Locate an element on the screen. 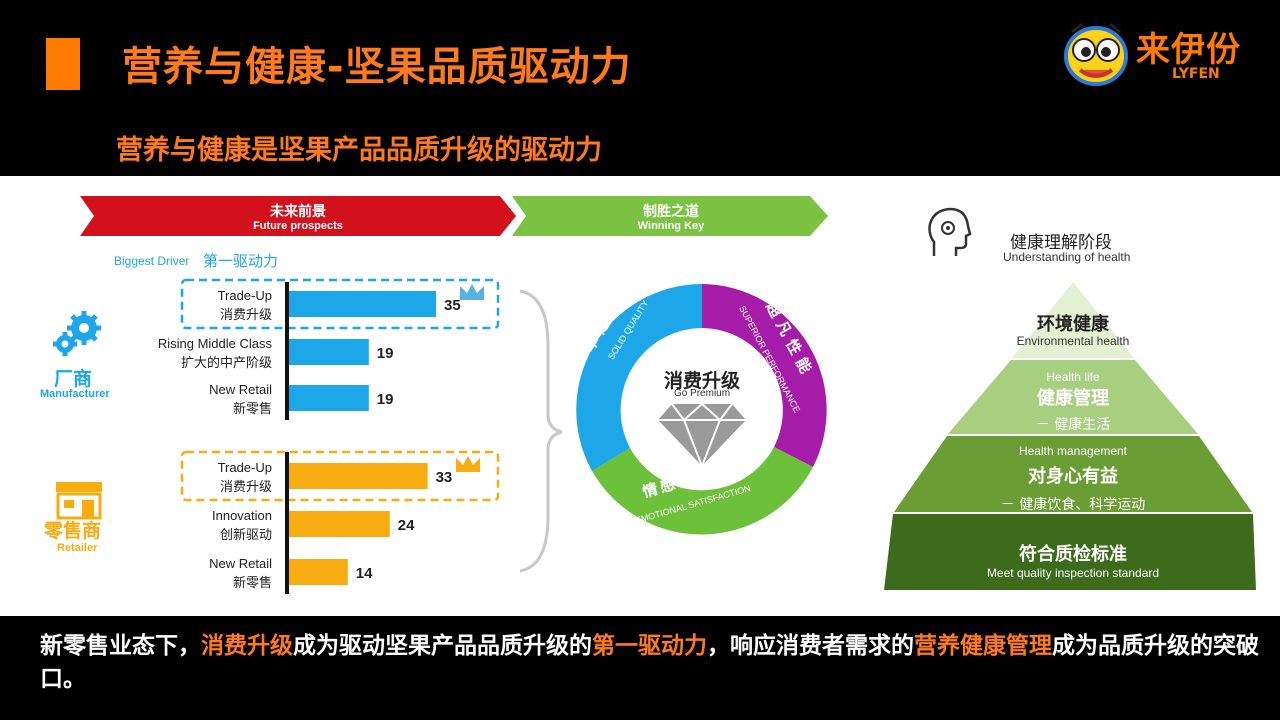 This screenshot has height=720, width=1280. pyramid-level-2-detail: － 健康生活 is located at coordinates (1073, 425).